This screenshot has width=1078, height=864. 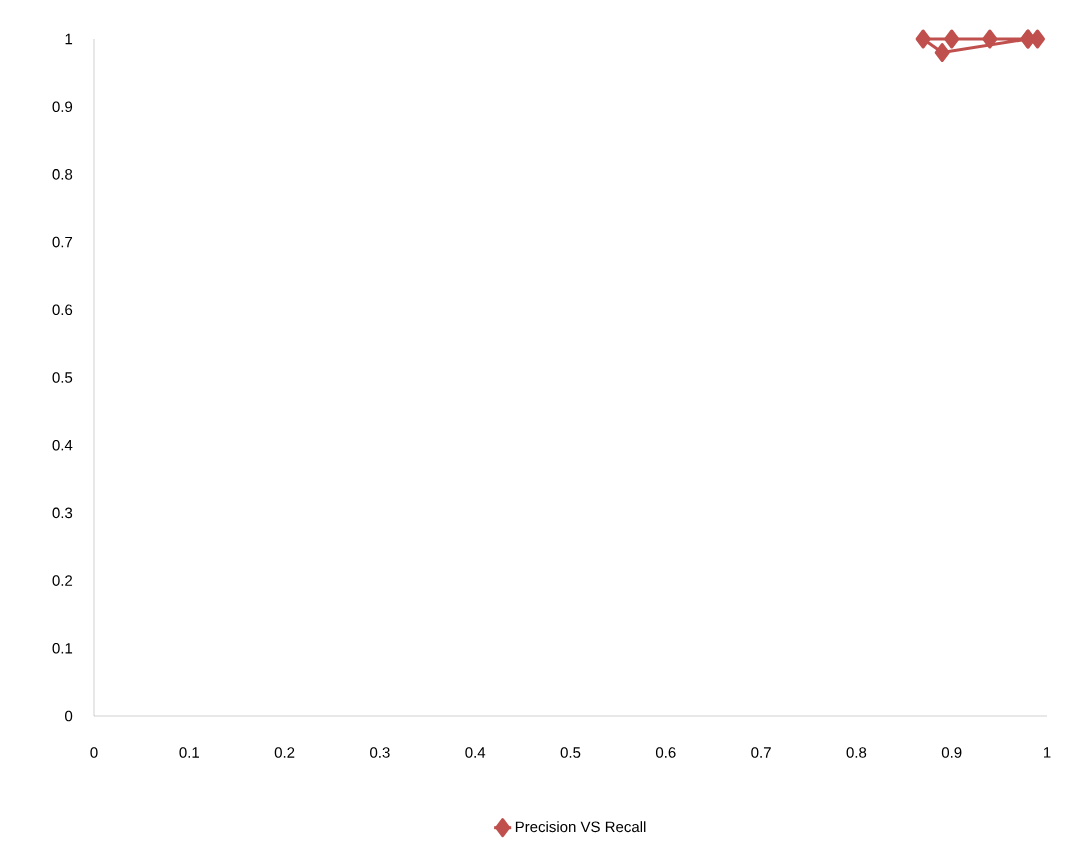 I want to click on y-tick-label: 0.5, so click(x=62, y=377).